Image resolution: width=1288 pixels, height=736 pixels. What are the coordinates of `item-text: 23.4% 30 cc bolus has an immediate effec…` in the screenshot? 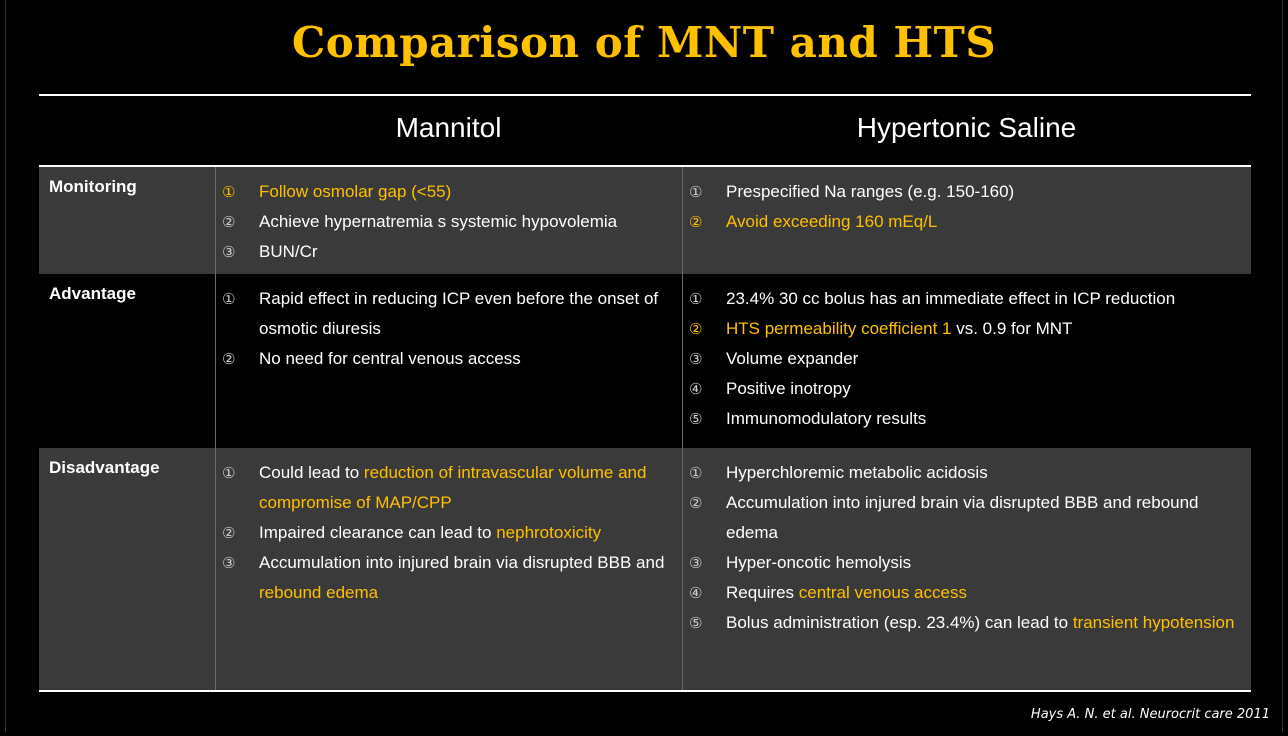 It's located at (950, 299).